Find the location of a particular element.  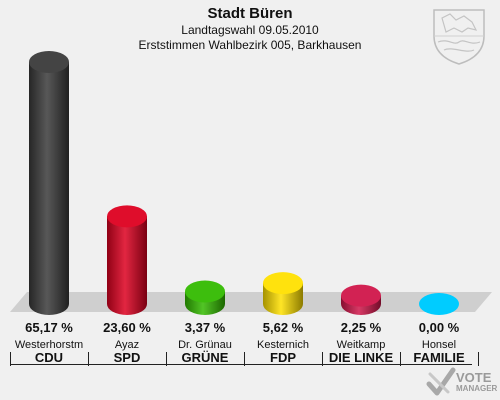

coat-of-arms-icon is located at coordinates (459, 37).